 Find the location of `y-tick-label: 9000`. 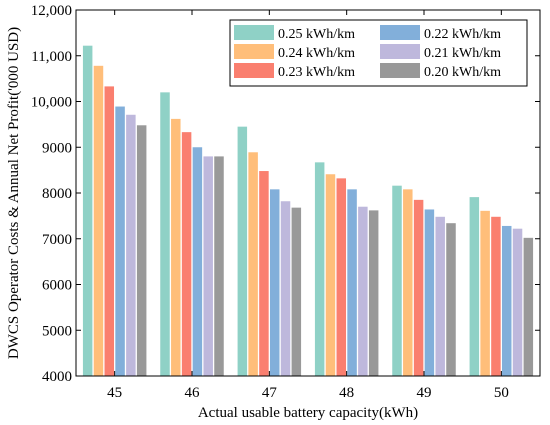

y-tick-label: 9000 is located at coordinates (57, 148).